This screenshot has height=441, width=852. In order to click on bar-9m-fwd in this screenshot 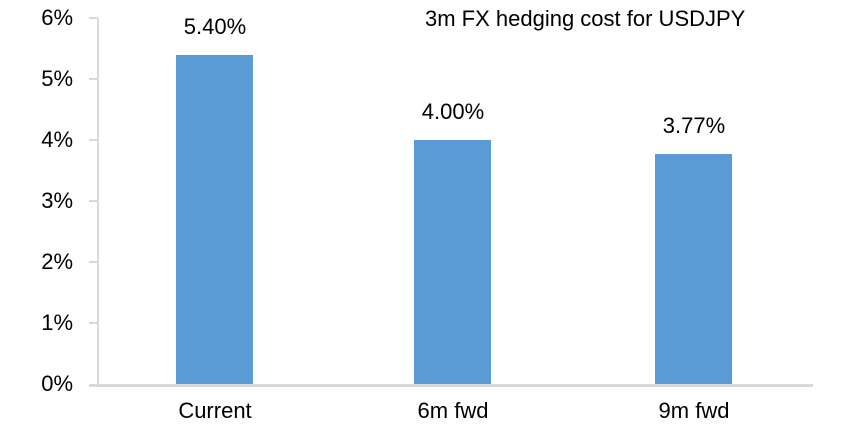, I will do `click(693, 269)`.